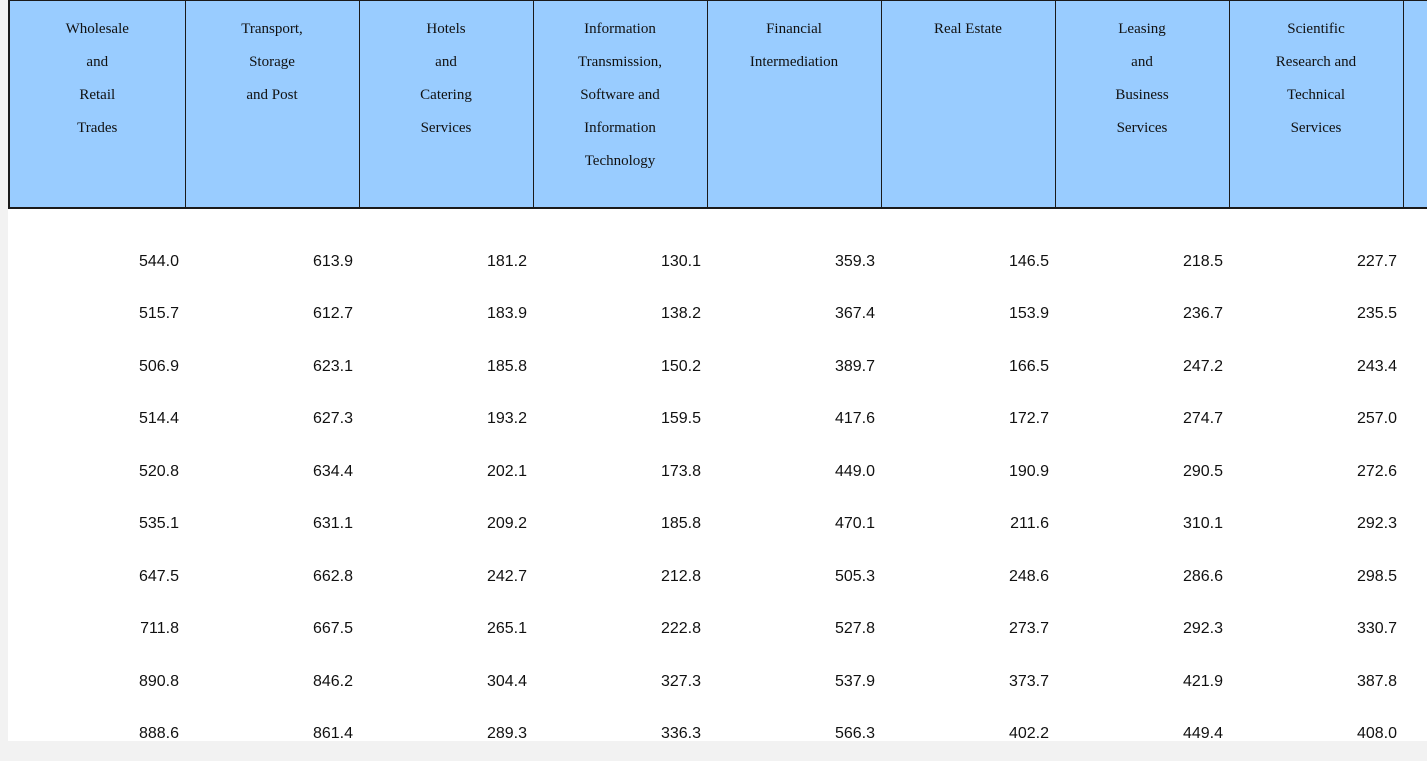 The width and height of the screenshot is (1427, 761). Describe the element at coordinates (680, 576) in the screenshot. I see `table-cell: 212.8` at that location.